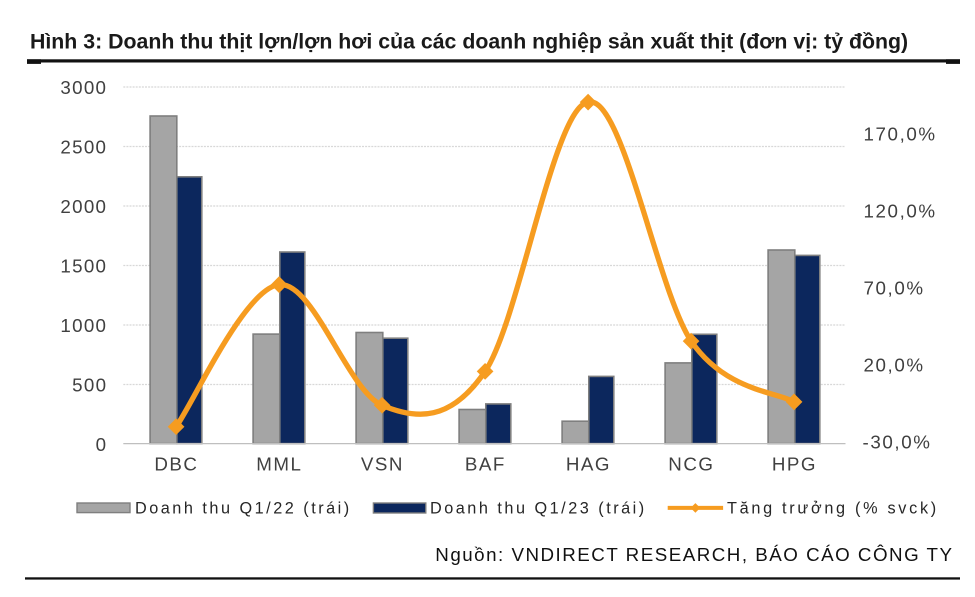 This screenshot has height=597, width=975. Describe the element at coordinates (897, 442) in the screenshot. I see `svg-text: -30,0%` at that location.